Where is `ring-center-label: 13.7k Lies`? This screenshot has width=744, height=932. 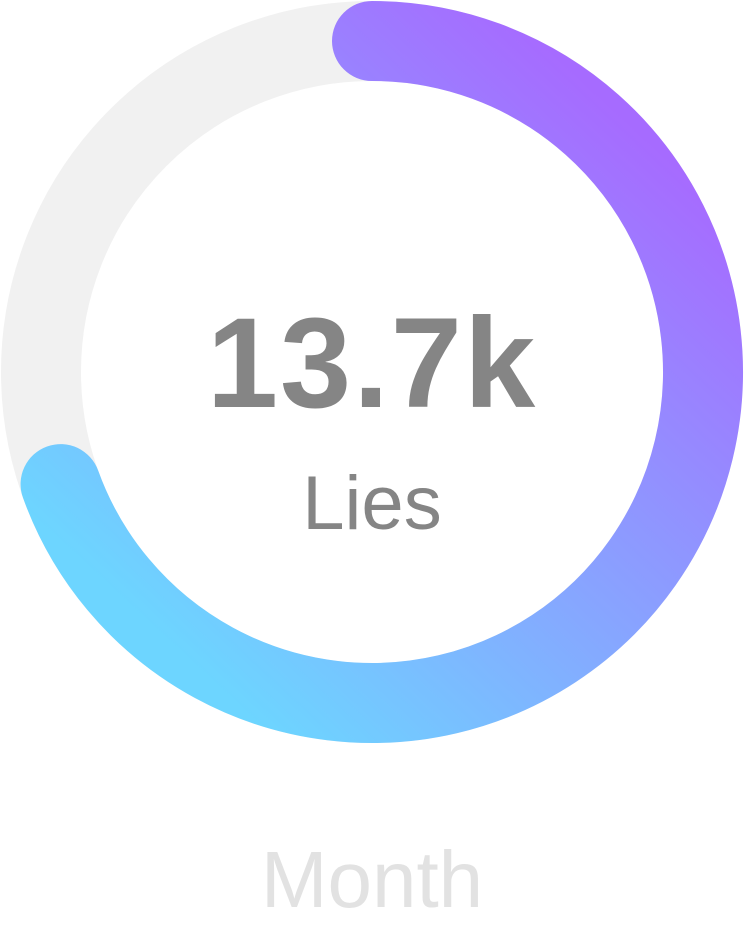
ring-center-label: 13.7k Lies is located at coordinates (372, 419).